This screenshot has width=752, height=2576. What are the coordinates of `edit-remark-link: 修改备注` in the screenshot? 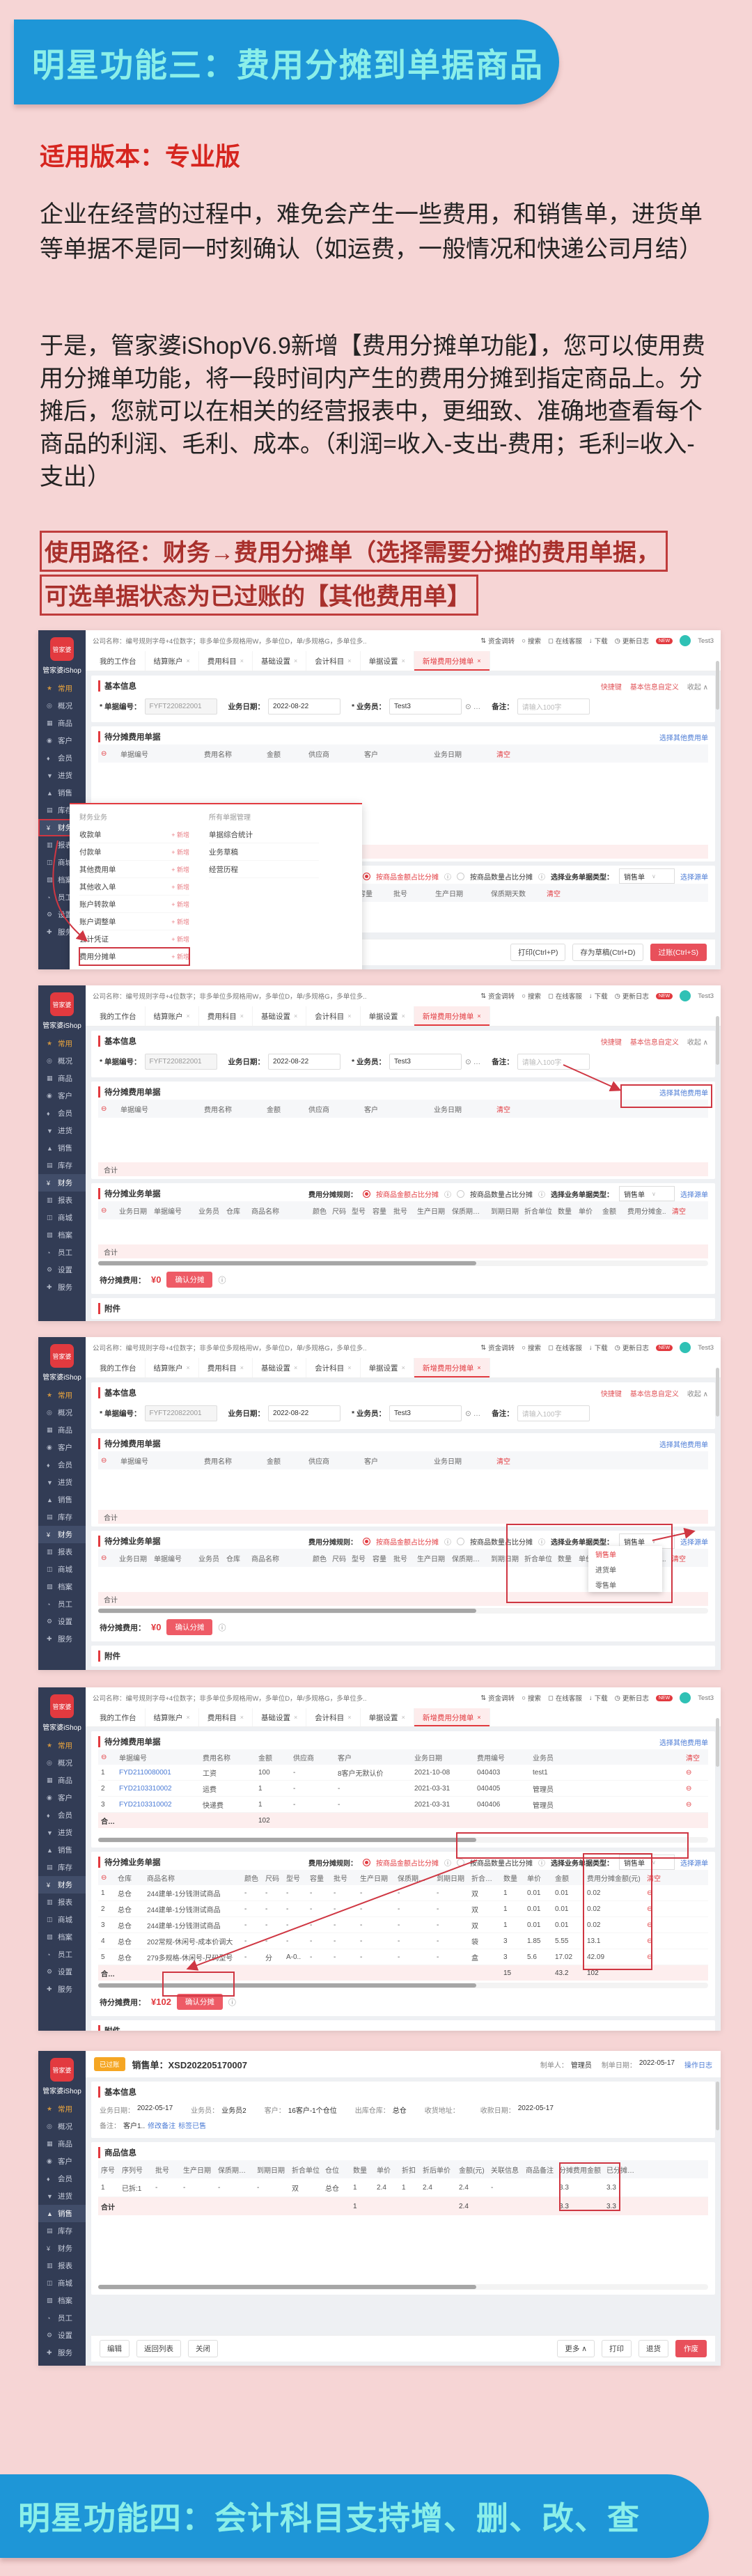 It's located at (162, 2126).